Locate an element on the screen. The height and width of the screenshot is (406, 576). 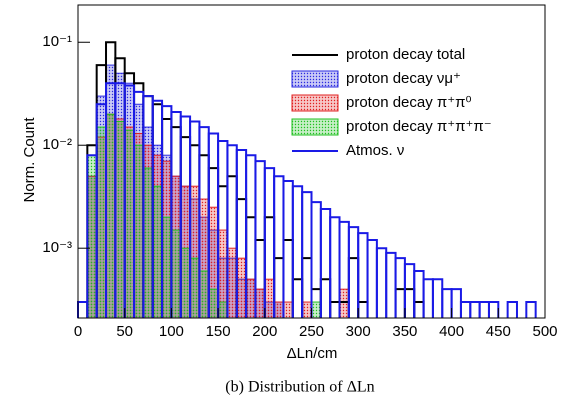
y-tick-label: 10⁻² is located at coordinates (57, 144).